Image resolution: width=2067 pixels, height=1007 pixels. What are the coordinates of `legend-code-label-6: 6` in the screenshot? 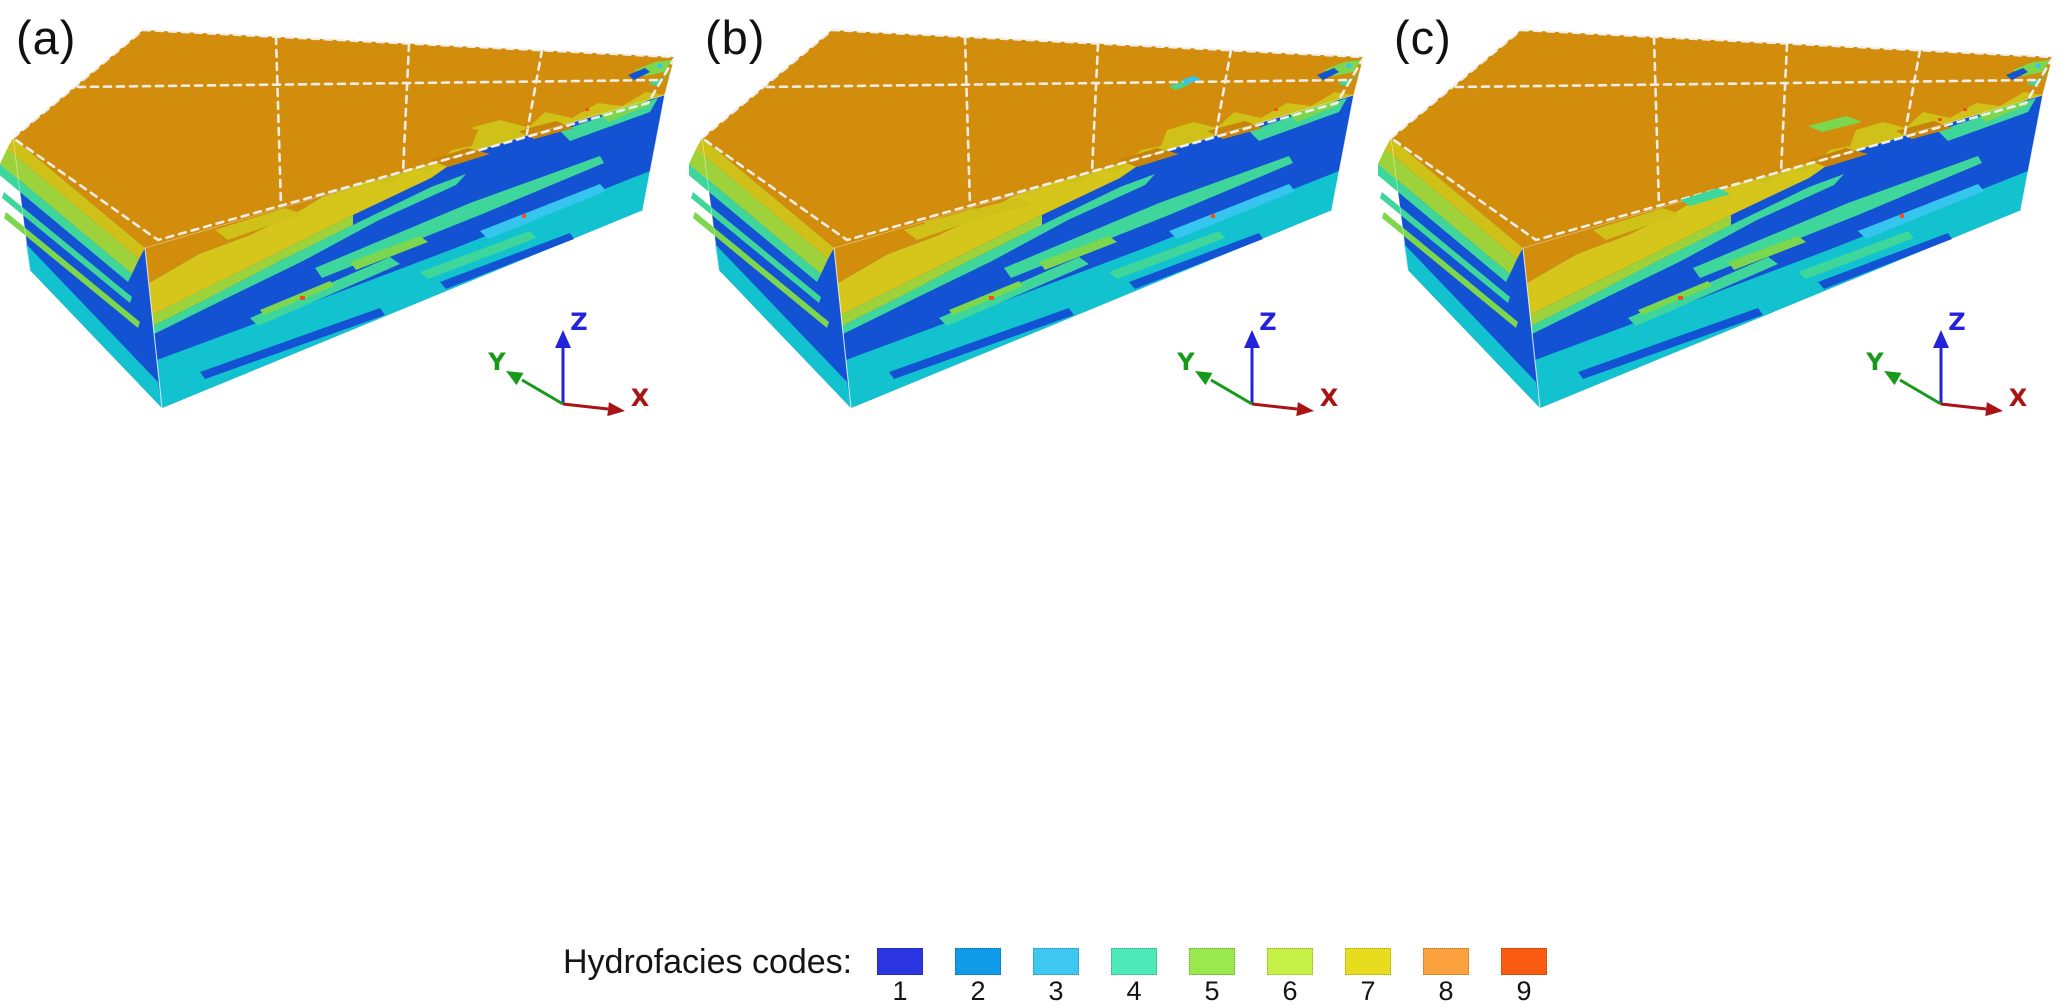 It's located at (1290, 991).